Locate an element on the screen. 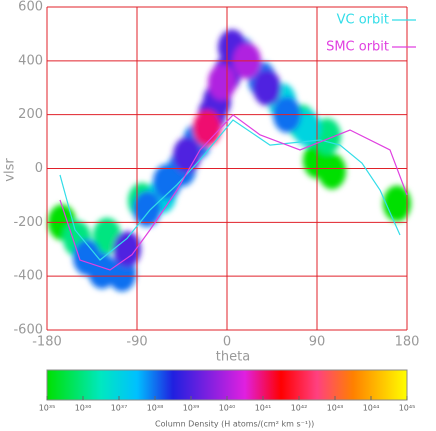 Image resolution: width=436 pixels, height=431 pixels. y-tick-label: -200 is located at coordinates (28, 222).